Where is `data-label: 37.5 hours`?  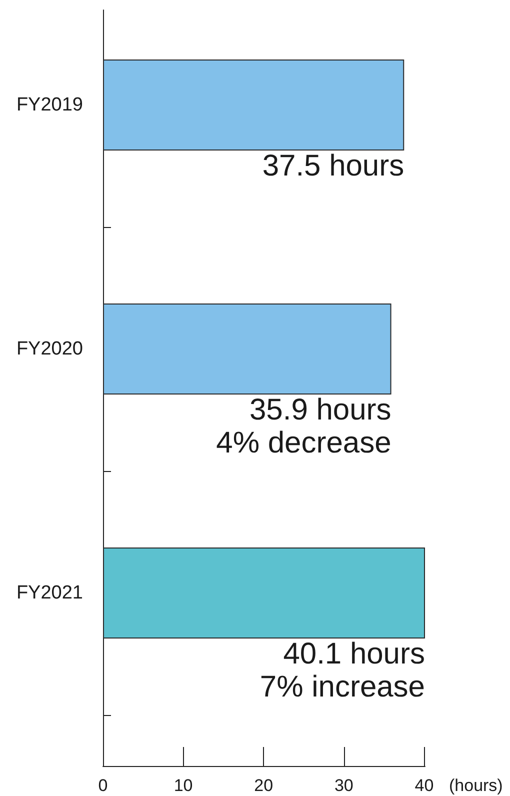
data-label: 37.5 hours is located at coordinates (333, 166).